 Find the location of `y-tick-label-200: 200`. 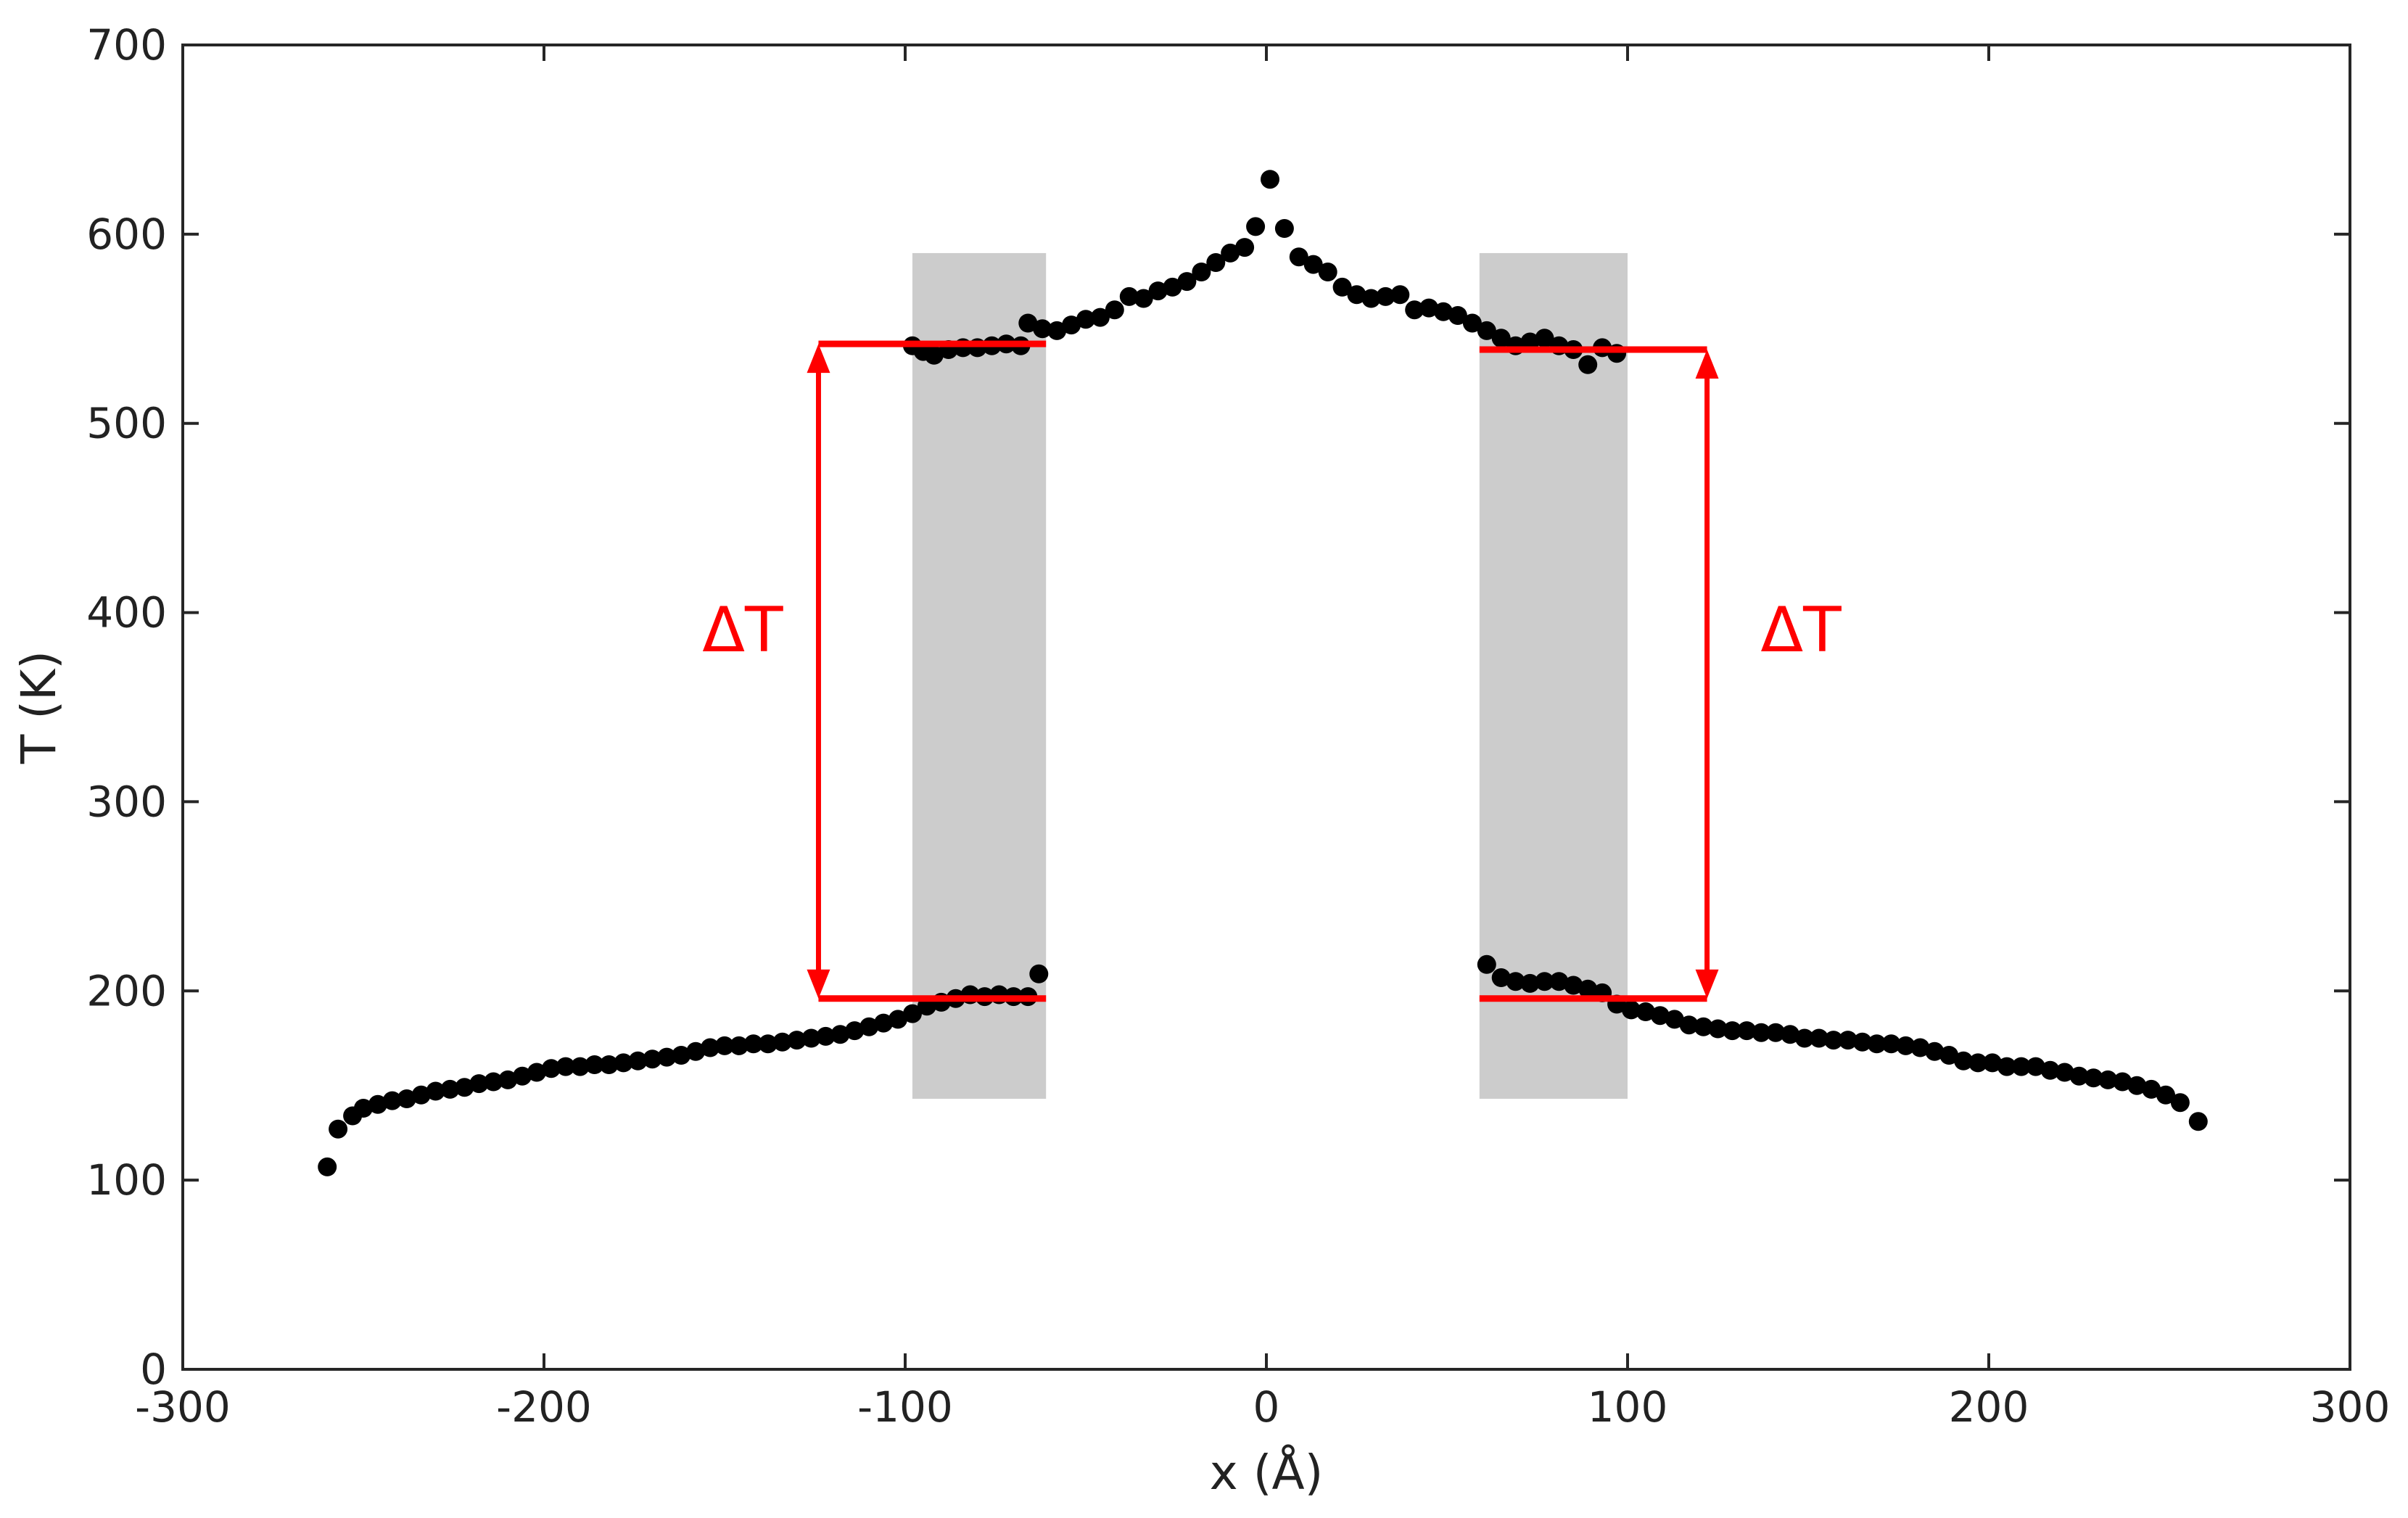

y-tick-label-200: 200 is located at coordinates (126, 990).